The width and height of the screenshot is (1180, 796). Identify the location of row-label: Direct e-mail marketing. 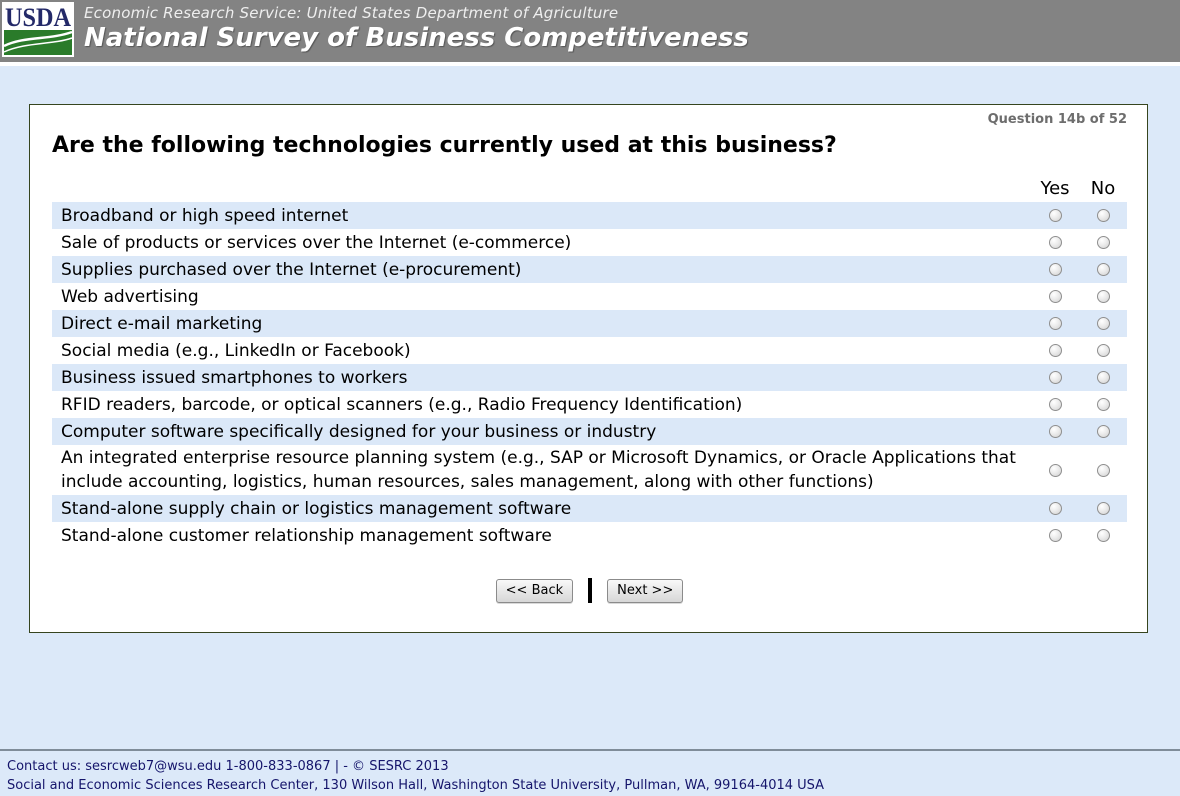
(162, 323).